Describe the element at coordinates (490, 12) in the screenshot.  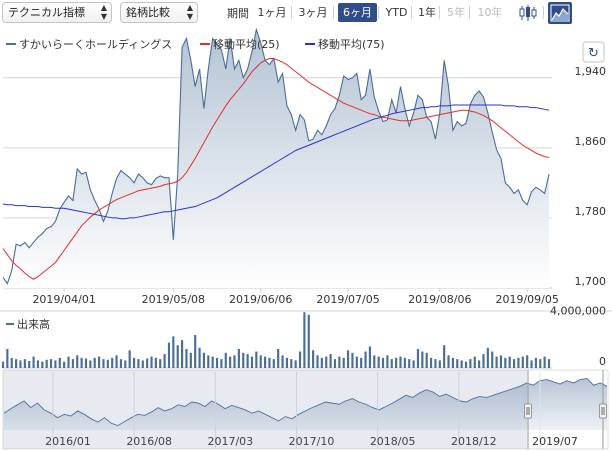
I see `period-button: 10年` at that location.